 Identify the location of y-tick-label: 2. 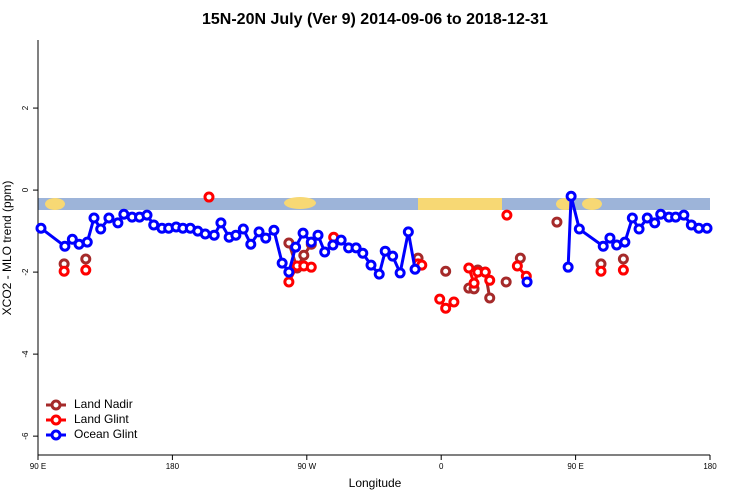
(25, 107).